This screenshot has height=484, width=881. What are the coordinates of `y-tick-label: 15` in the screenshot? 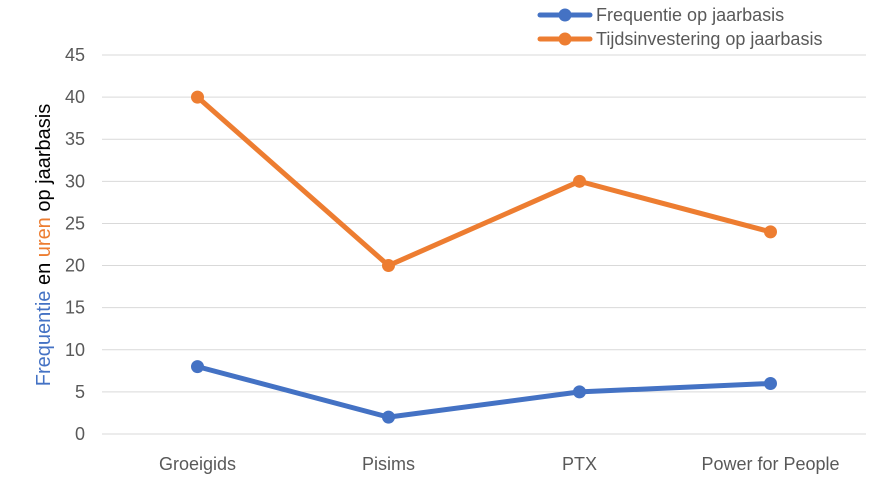 It's located at (75, 308).